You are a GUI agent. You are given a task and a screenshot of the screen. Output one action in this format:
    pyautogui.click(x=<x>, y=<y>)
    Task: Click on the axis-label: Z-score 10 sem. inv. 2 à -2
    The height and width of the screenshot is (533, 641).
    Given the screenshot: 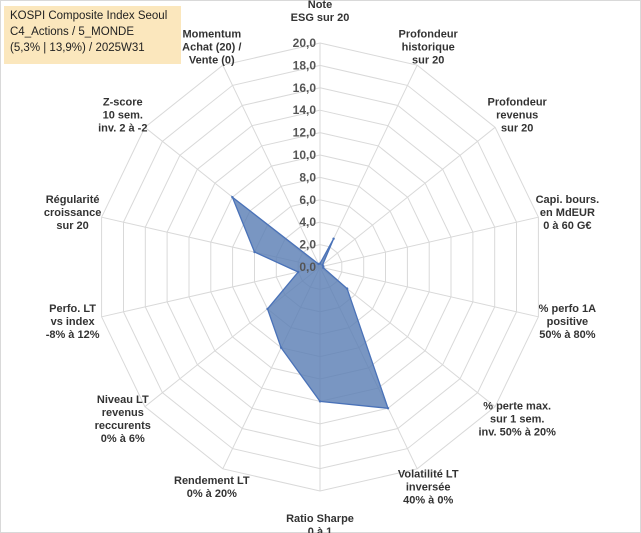 What is the action you would take?
    pyautogui.click(x=122, y=115)
    